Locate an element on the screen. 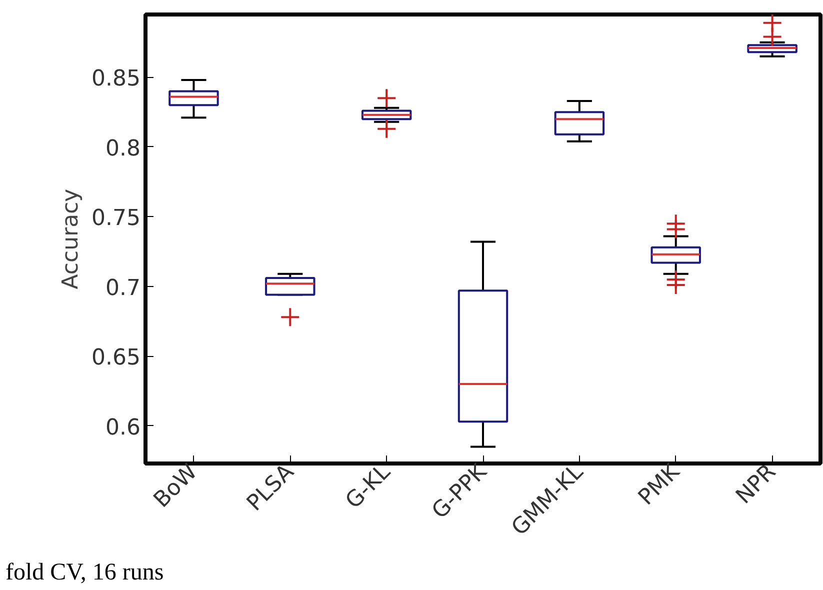  text: fold CV, 16 runs is located at coordinates (85, 573).